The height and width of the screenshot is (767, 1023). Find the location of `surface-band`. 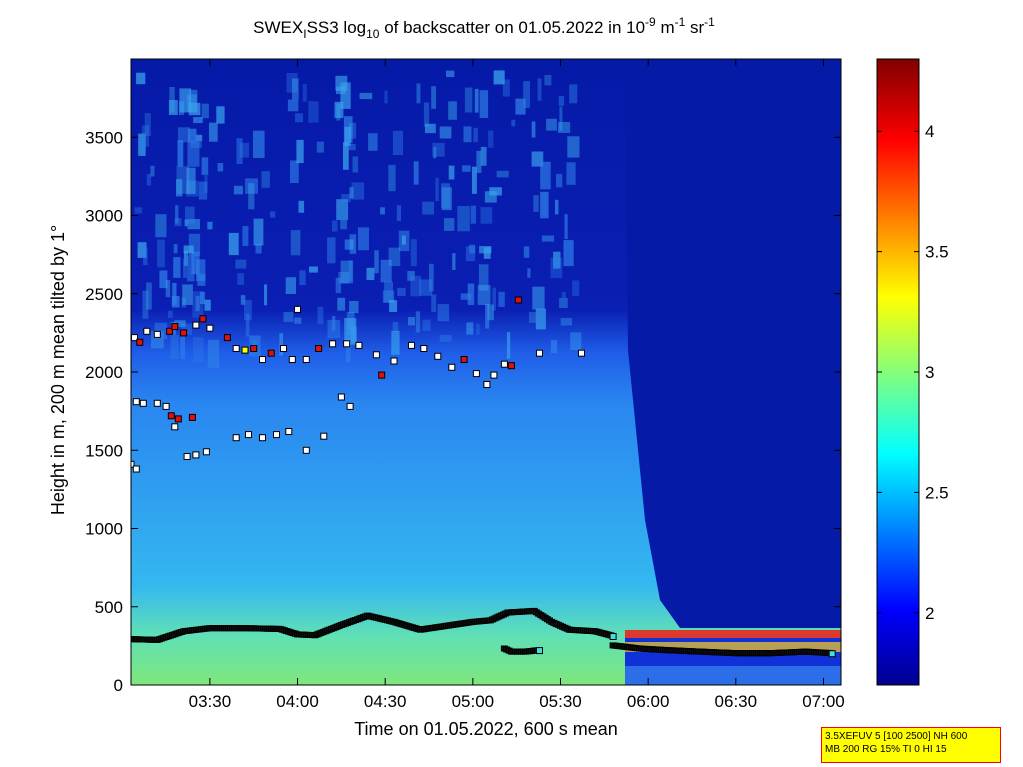

surface-band is located at coordinates (733, 675).